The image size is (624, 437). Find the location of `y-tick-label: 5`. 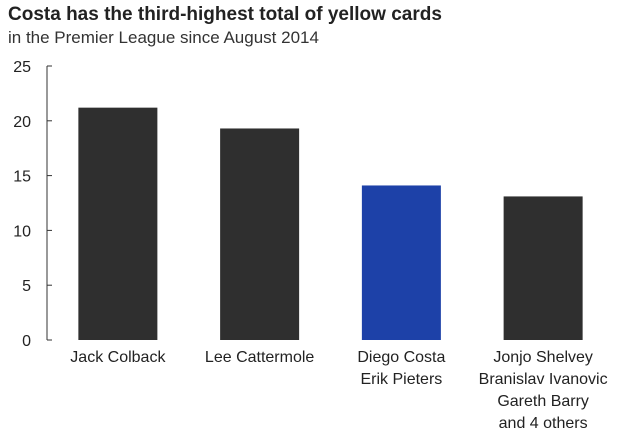

y-tick-label: 5 is located at coordinates (26, 286).